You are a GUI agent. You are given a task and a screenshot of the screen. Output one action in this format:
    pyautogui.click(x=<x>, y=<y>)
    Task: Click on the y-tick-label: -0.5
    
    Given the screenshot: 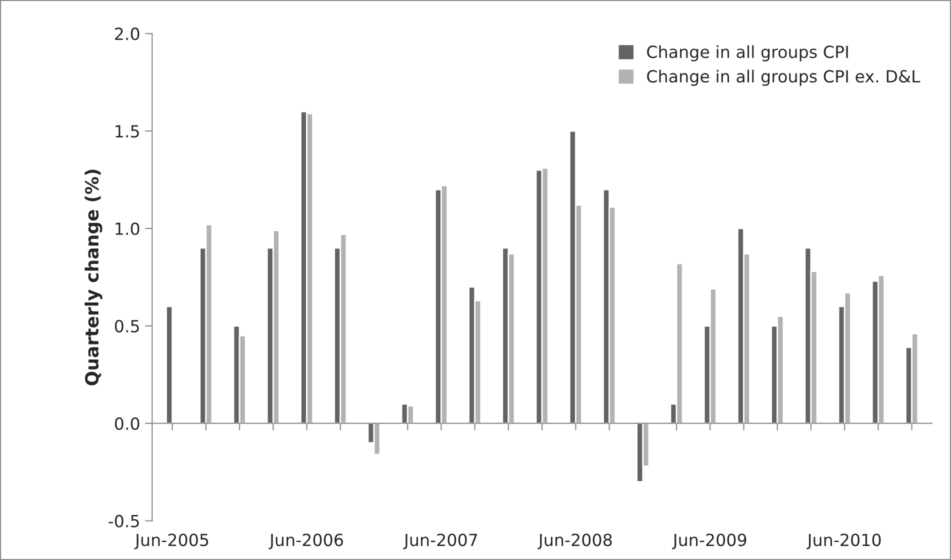 What is the action you would take?
    pyautogui.click(x=123, y=521)
    